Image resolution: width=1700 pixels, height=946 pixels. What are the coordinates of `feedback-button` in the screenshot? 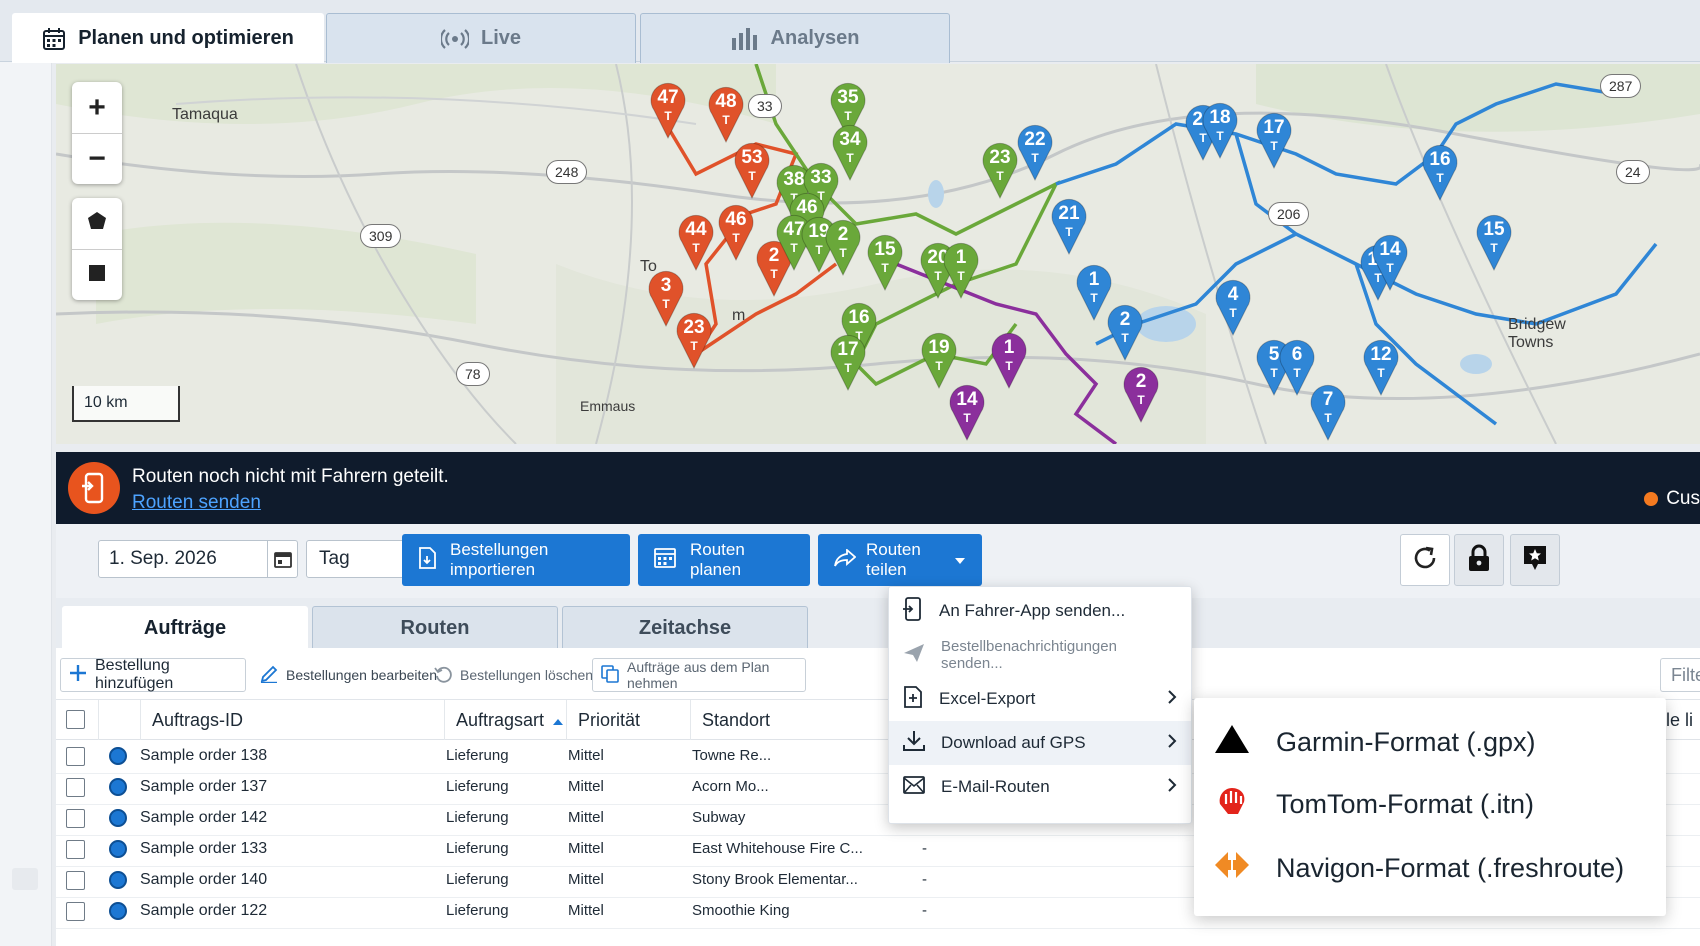 It's located at (1535, 560).